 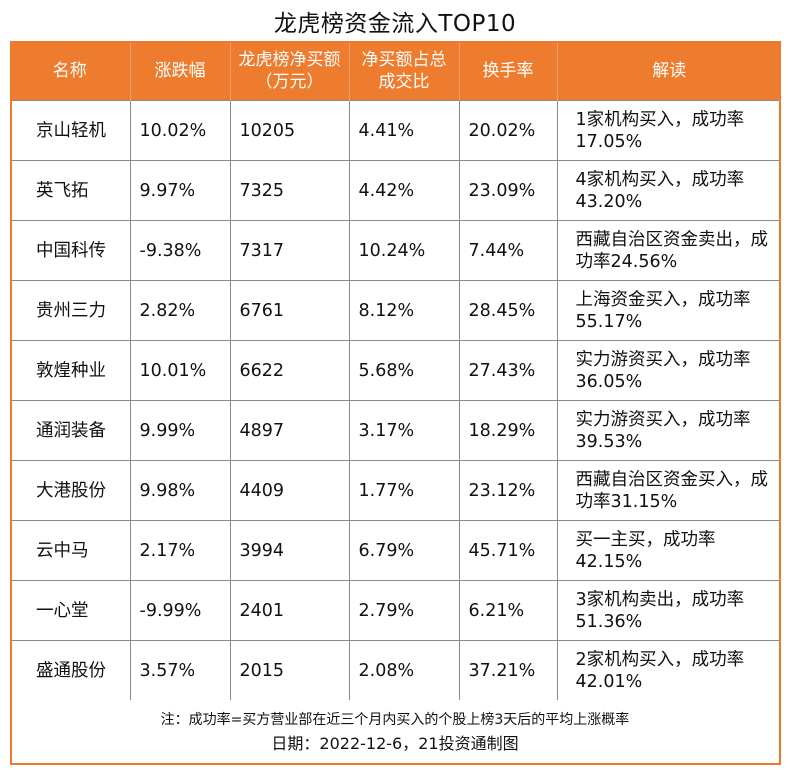 What do you see at coordinates (403, 130) in the screenshot?
I see `net-buy-ratio-cell: 4.41%` at bounding box center [403, 130].